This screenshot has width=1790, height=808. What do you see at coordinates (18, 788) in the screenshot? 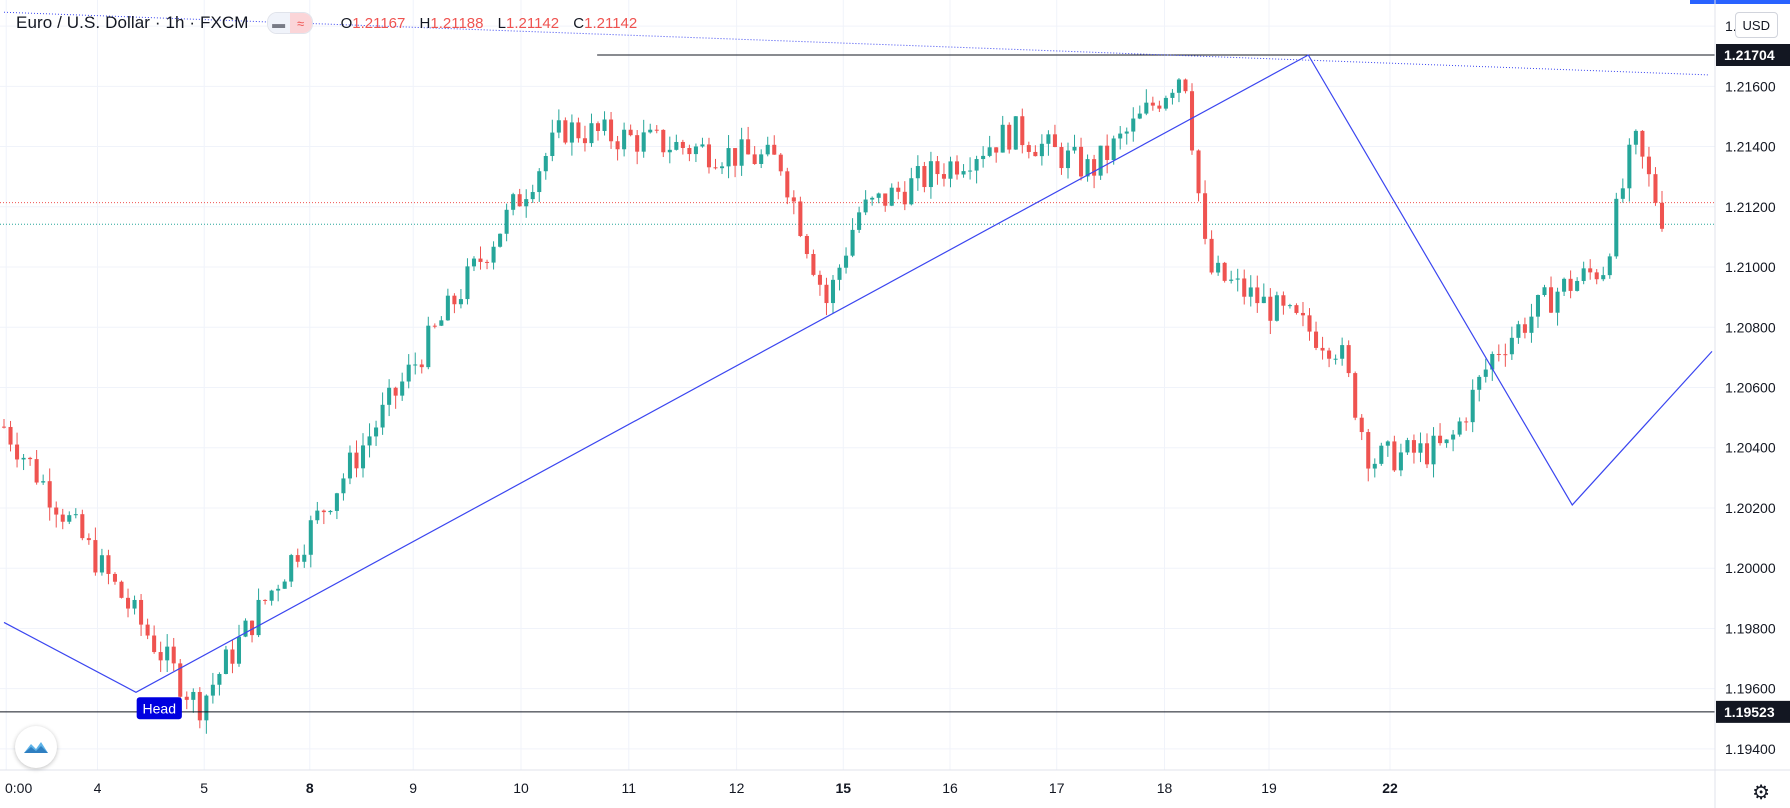
I see `x-tick-label: 0:00` at bounding box center [18, 788].